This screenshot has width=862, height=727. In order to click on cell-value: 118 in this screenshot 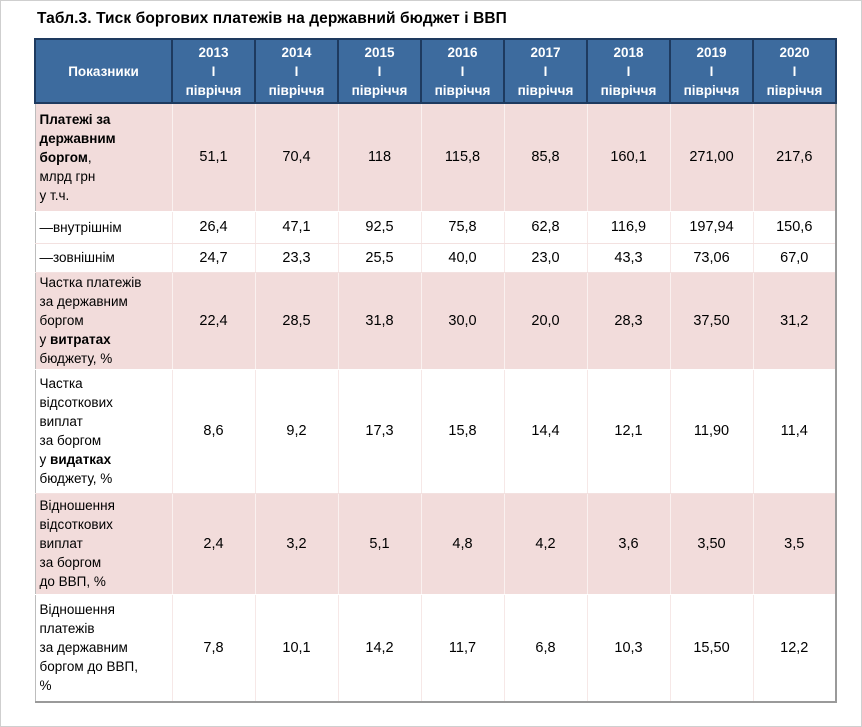, I will do `click(380, 157)`.